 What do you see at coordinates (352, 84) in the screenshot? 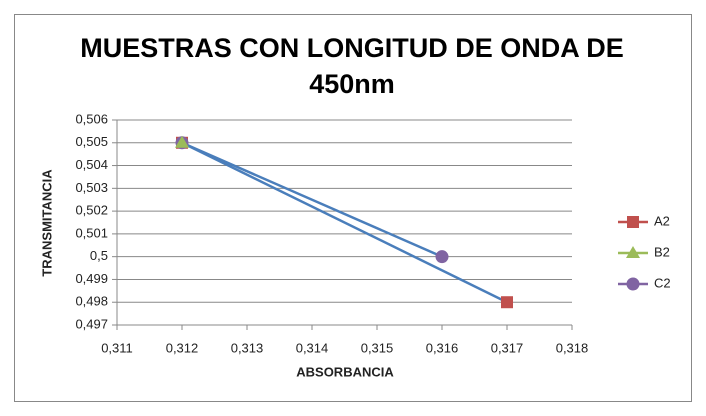
I see `chart-title: 450nm` at bounding box center [352, 84].